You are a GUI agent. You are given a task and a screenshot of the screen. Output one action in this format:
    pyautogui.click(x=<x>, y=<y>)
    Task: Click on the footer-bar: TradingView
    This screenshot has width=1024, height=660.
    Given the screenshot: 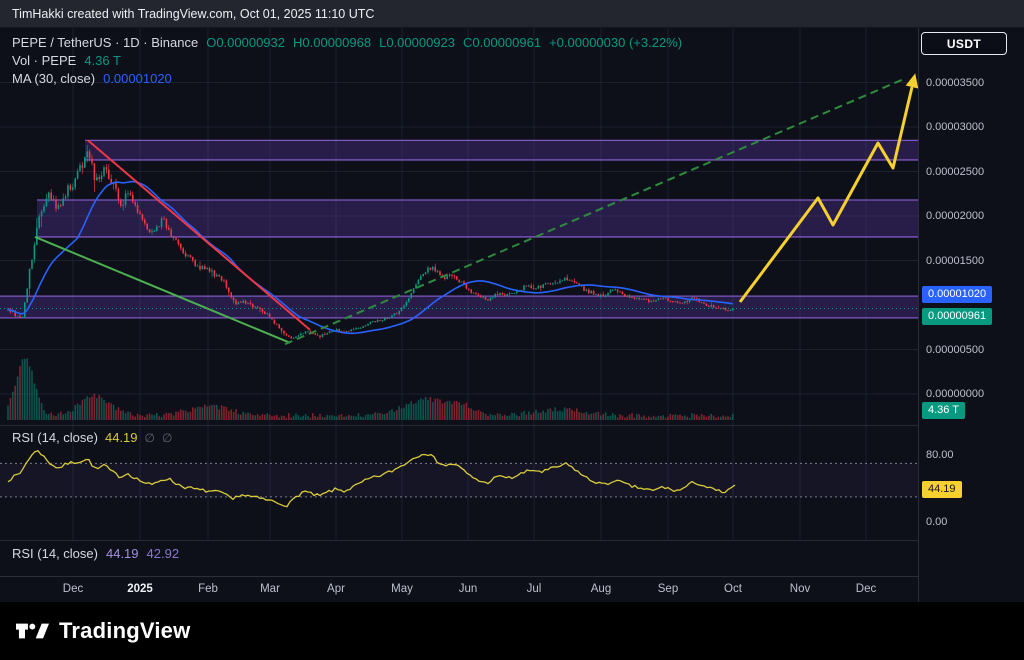 What is the action you would take?
    pyautogui.click(x=512, y=631)
    